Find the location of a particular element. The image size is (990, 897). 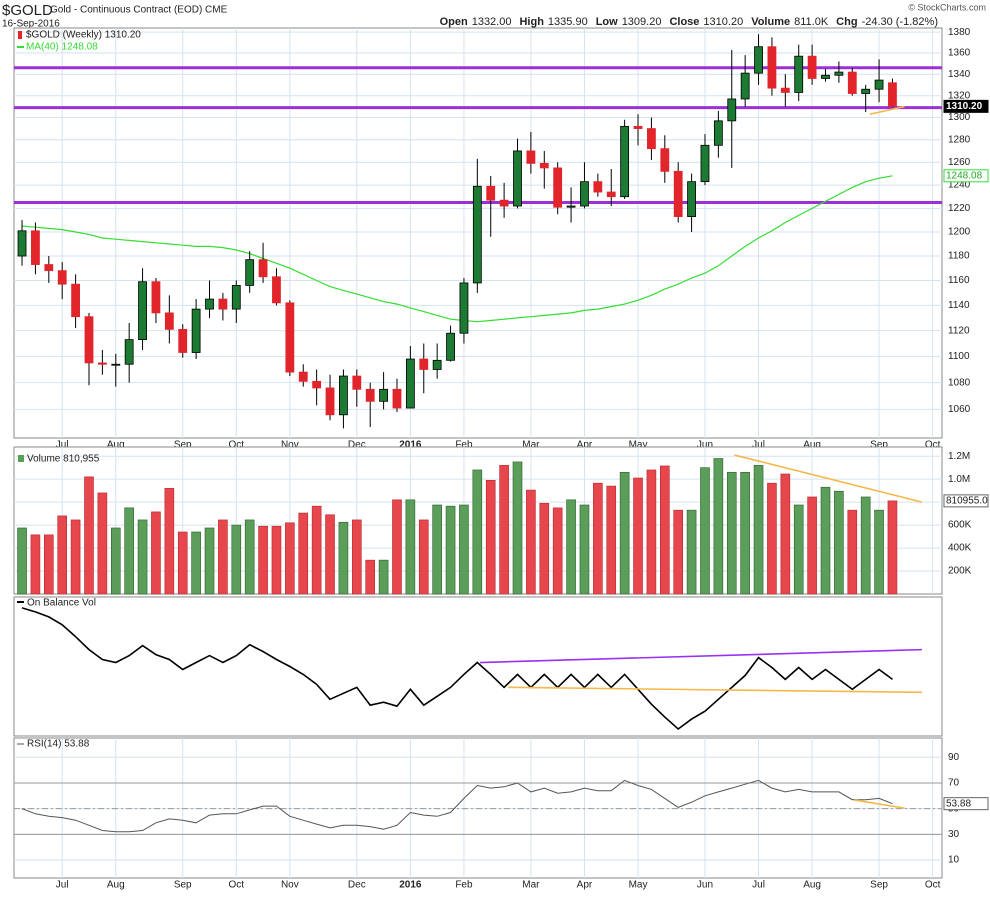

y-tick-label: 400K is located at coordinates (960, 548).